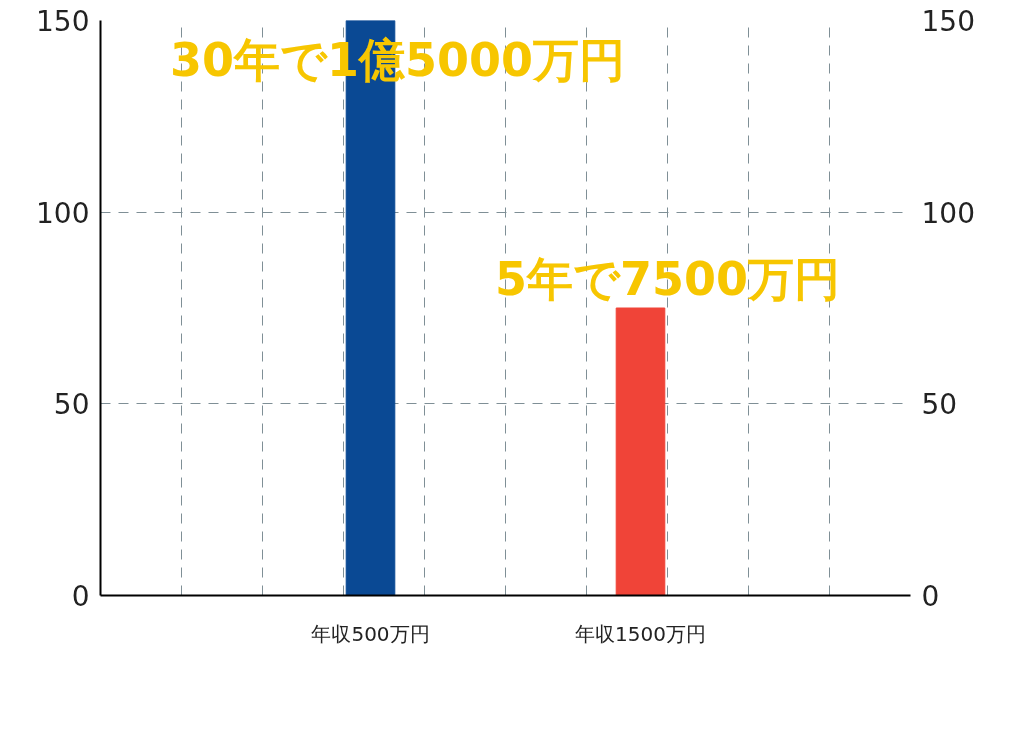 The image size is (1024, 735). Describe the element at coordinates (80, 596) in the screenshot. I see `y-tick-label: 0` at that location.